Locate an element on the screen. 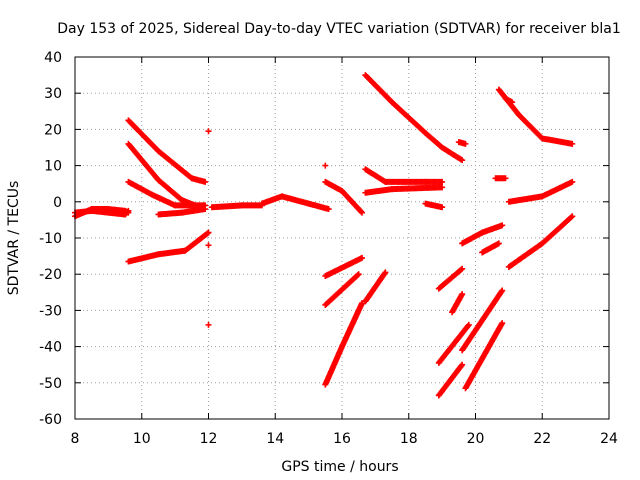  y-axis-label: SDTVAR / TECUs is located at coordinates (14, 238).